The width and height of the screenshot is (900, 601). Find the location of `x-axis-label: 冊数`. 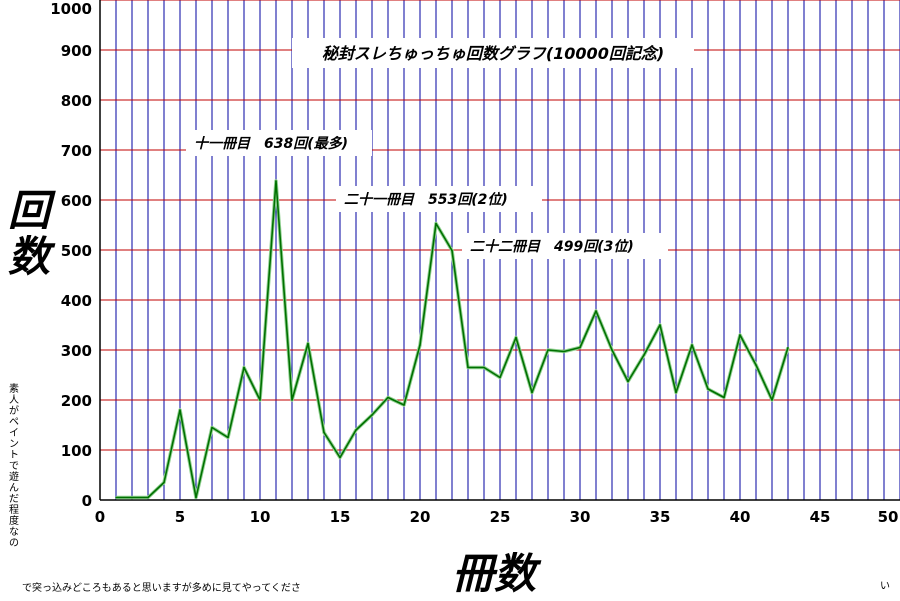

x-axis-label: 冊数 is located at coordinates (494, 573).